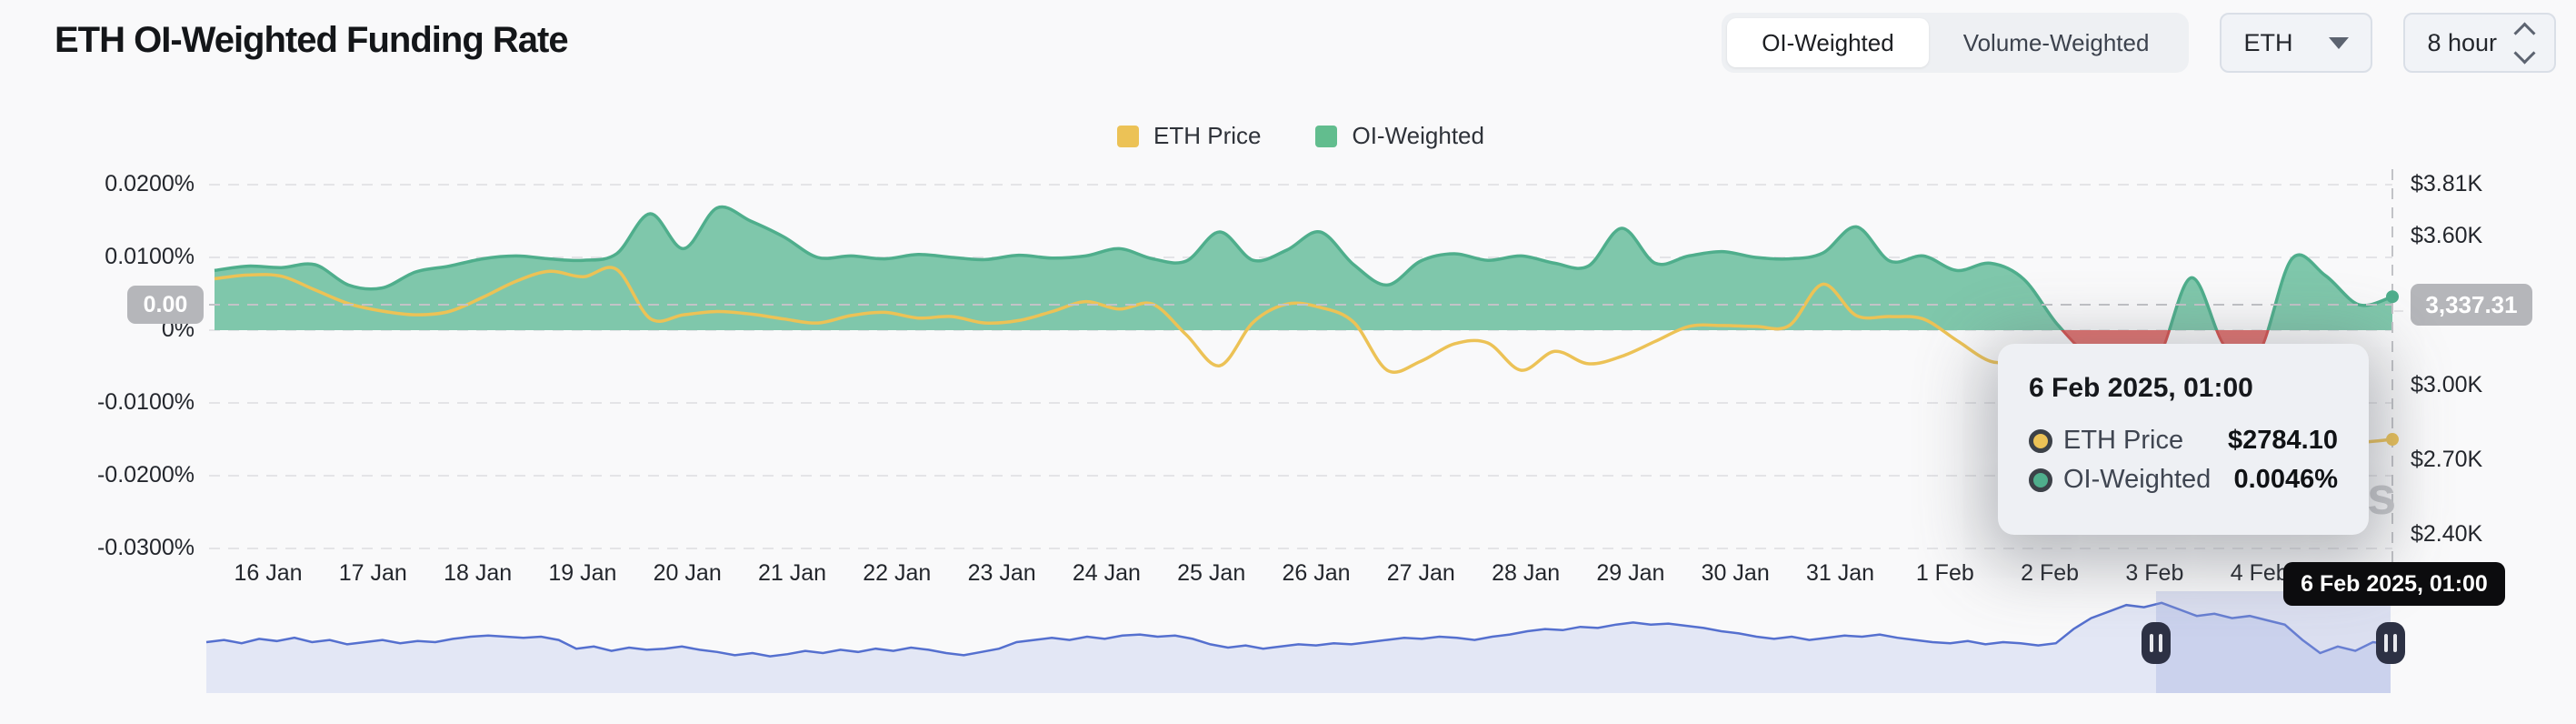 The width and height of the screenshot is (2576, 724). I want to click on y-axis-tick-left: -0.0100%, so click(145, 402).